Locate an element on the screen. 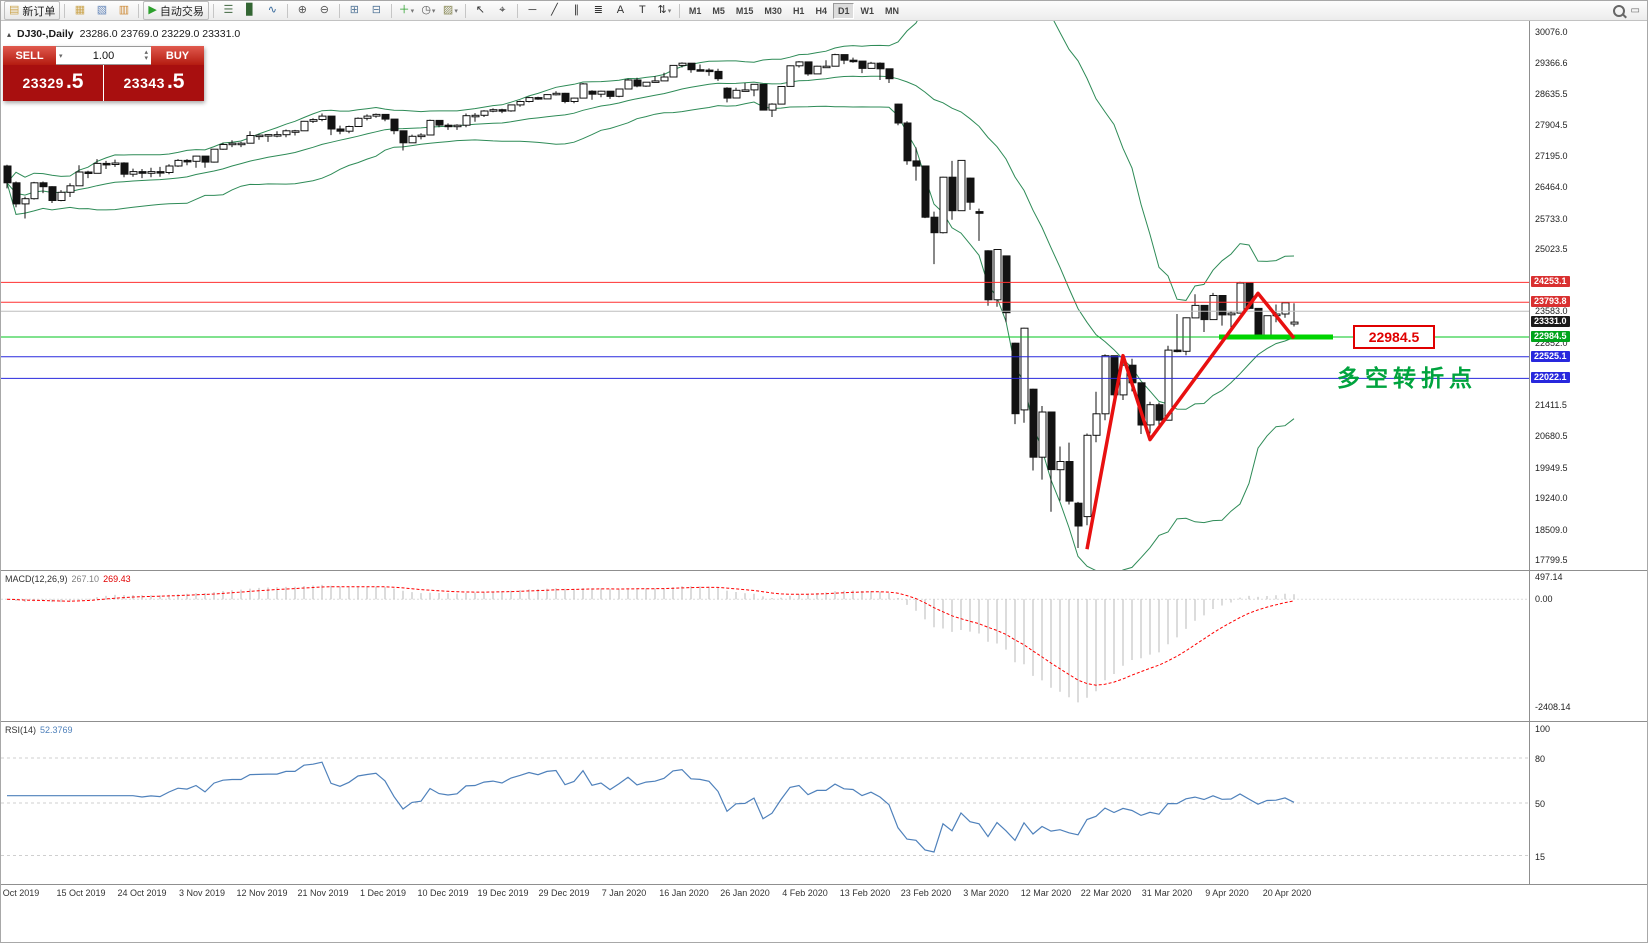 The width and height of the screenshot is (1648, 943). price-tick: 21411.5 is located at coordinates (1551, 405).